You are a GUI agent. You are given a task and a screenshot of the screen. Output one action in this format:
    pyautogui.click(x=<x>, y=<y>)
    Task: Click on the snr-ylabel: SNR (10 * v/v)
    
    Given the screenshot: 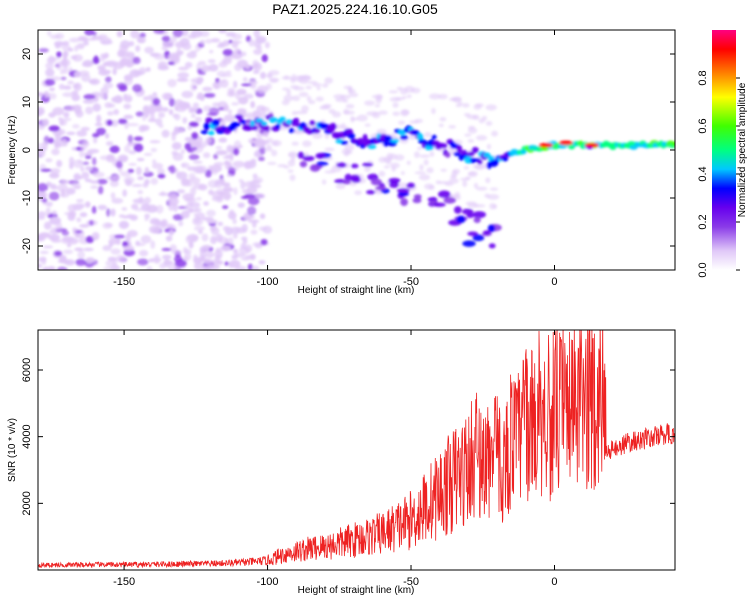 What is the action you would take?
    pyautogui.click(x=12, y=450)
    